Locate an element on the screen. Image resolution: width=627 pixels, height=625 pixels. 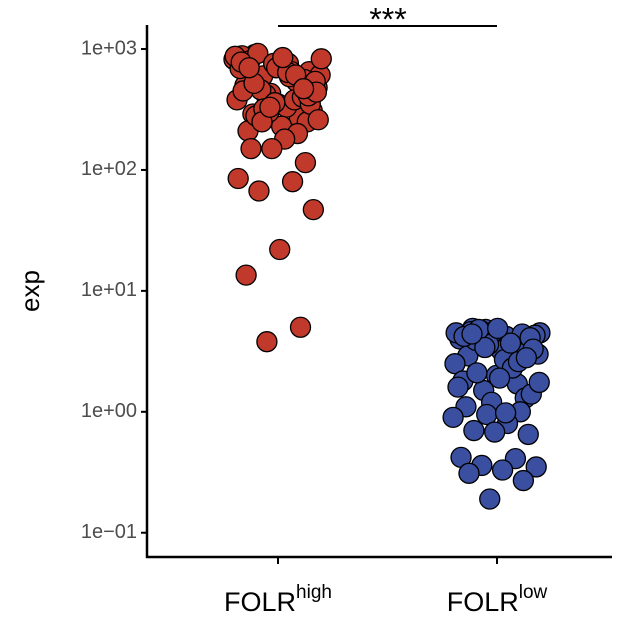
y-tick-label: 1e+03 is located at coordinates (109, 48).